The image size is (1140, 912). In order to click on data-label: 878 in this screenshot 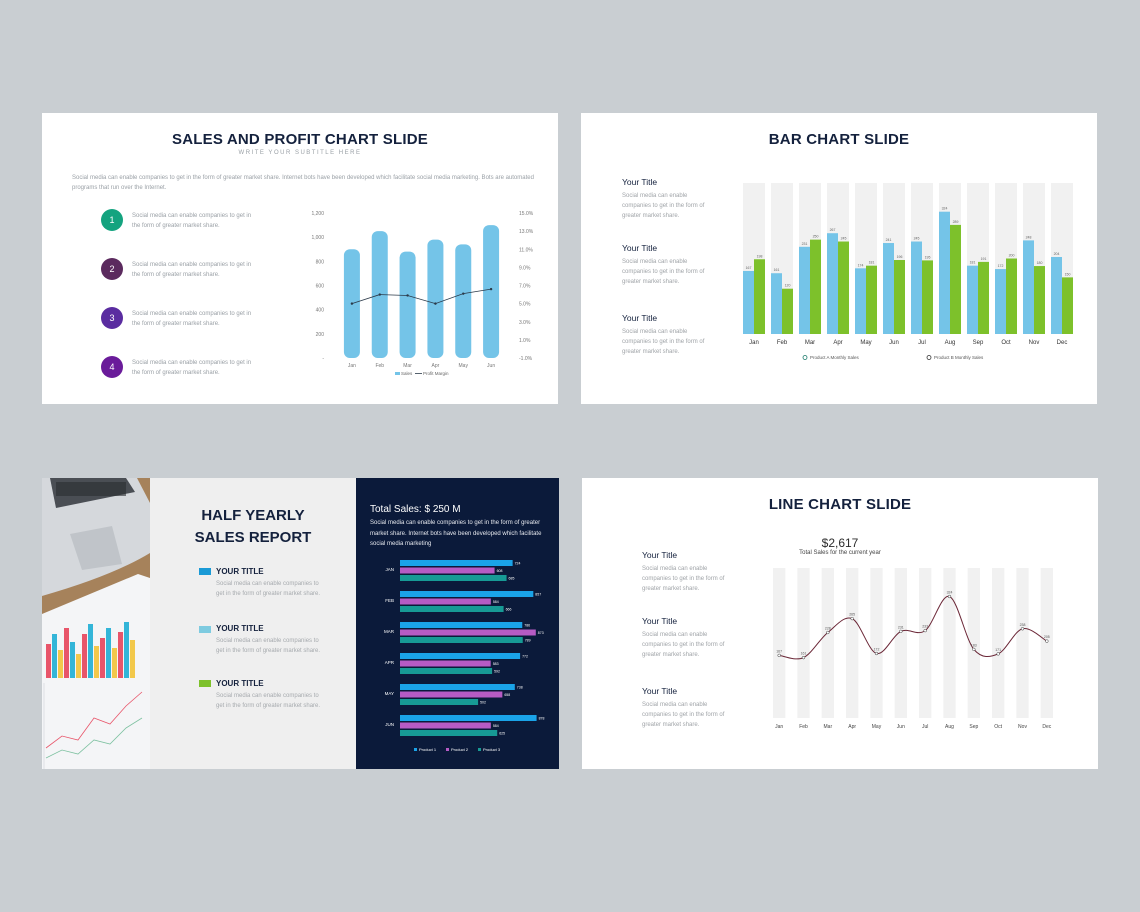, I will do `click(542, 719)`.